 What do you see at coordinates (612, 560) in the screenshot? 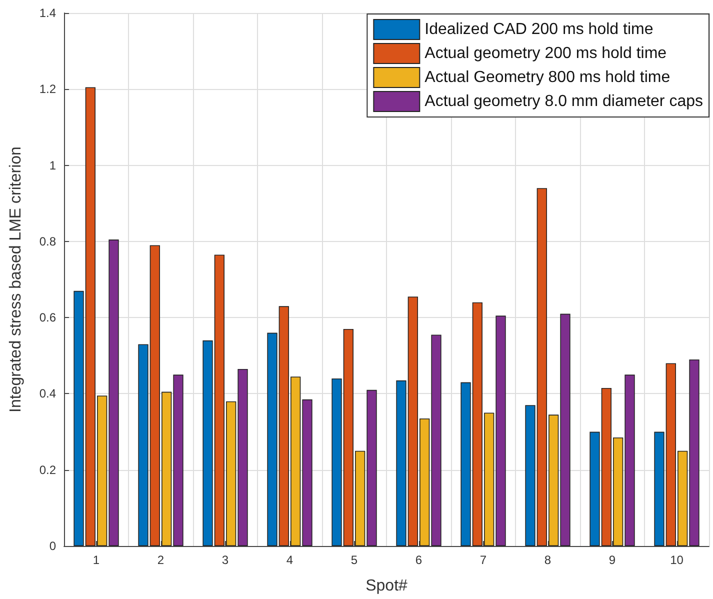
I see `x-tick-label: 9` at bounding box center [612, 560].